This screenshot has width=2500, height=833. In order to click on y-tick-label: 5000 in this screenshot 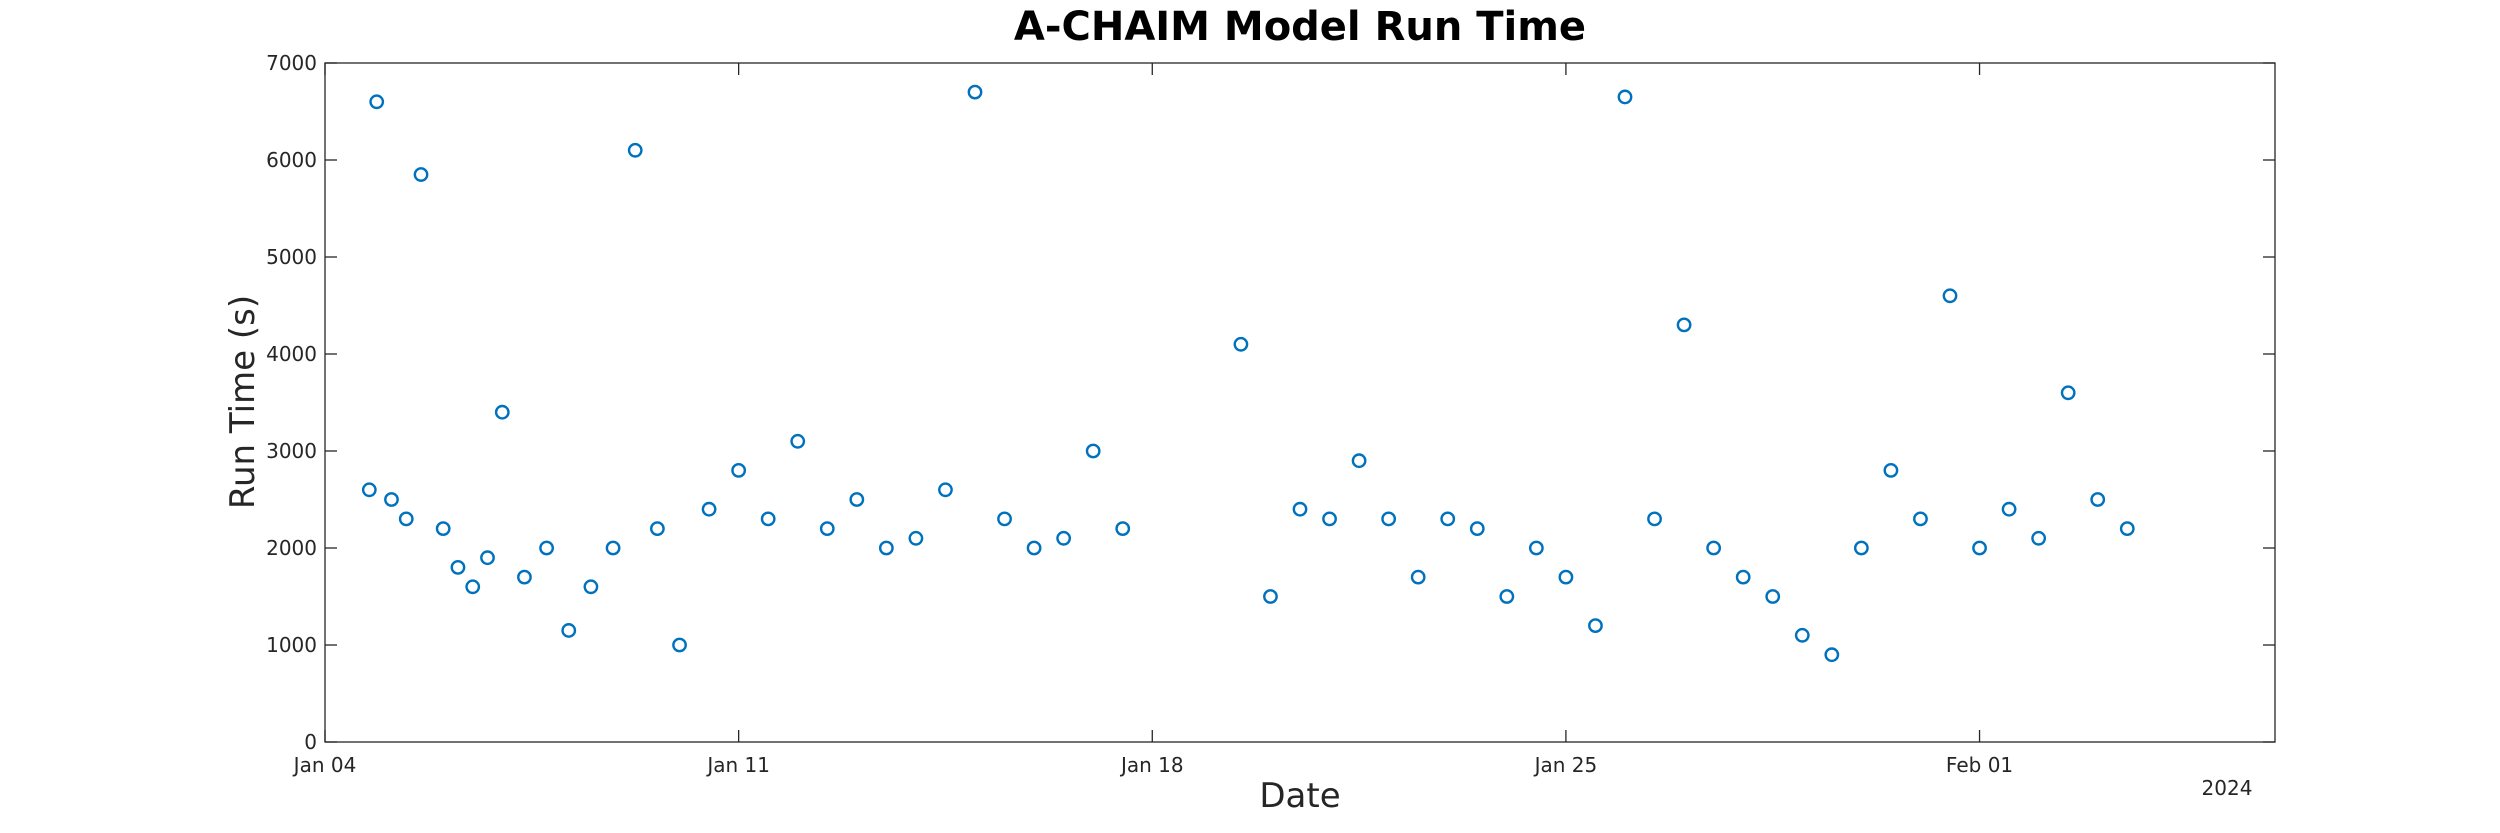, I will do `click(291, 257)`.